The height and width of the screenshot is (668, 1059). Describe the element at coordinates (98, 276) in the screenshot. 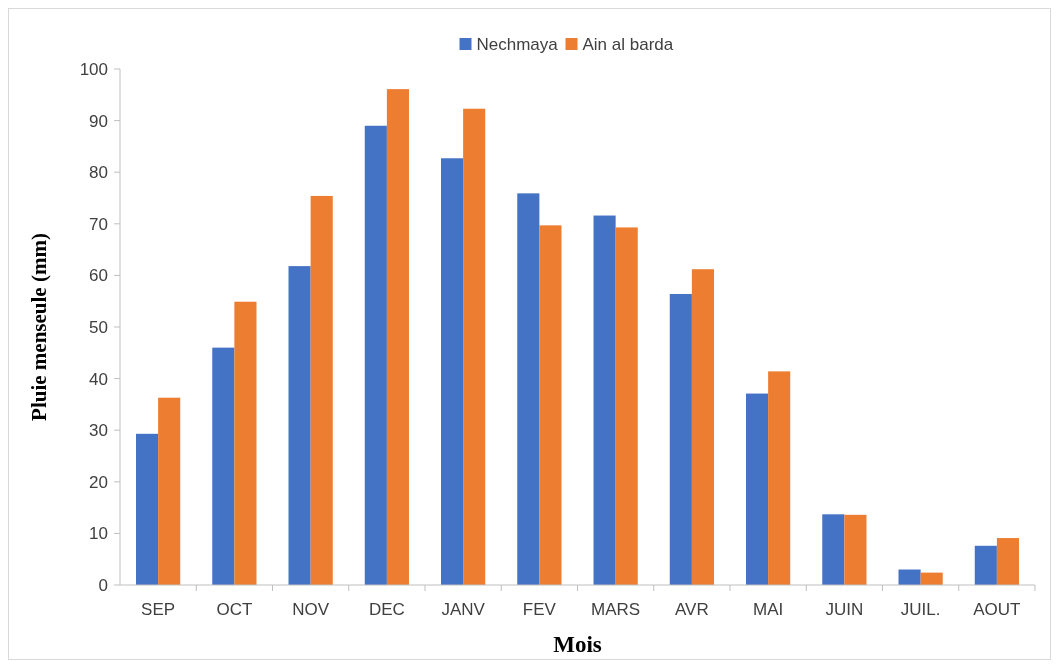

I see `y-tick-label: 60` at that location.